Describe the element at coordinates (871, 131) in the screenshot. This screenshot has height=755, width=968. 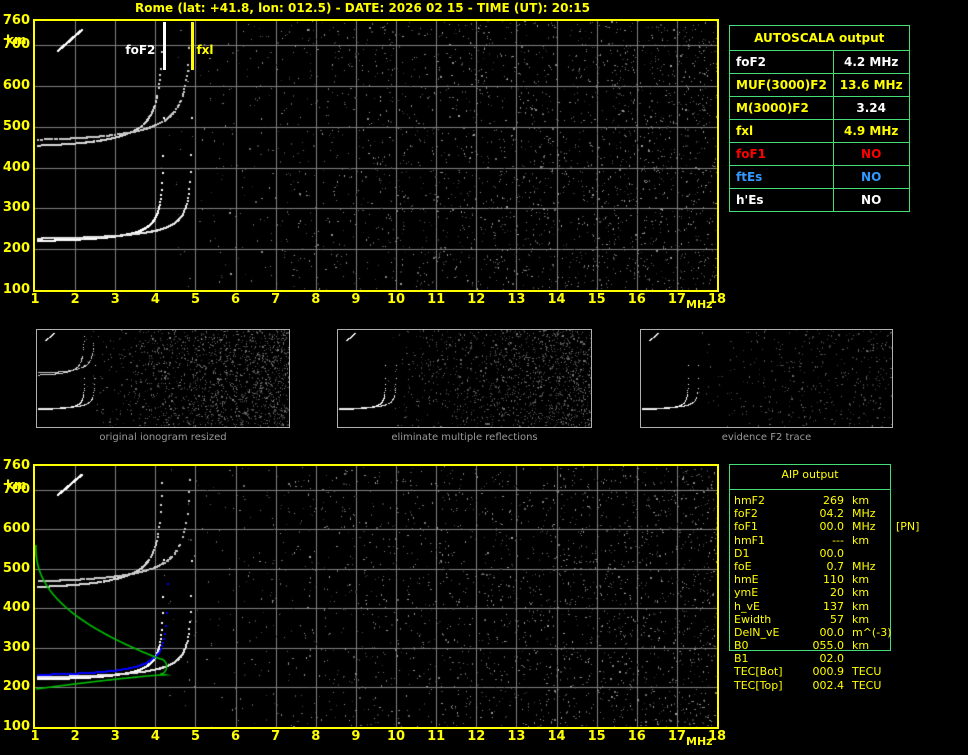
I see `autoscala-value-3: 4.9 MHz` at that location.